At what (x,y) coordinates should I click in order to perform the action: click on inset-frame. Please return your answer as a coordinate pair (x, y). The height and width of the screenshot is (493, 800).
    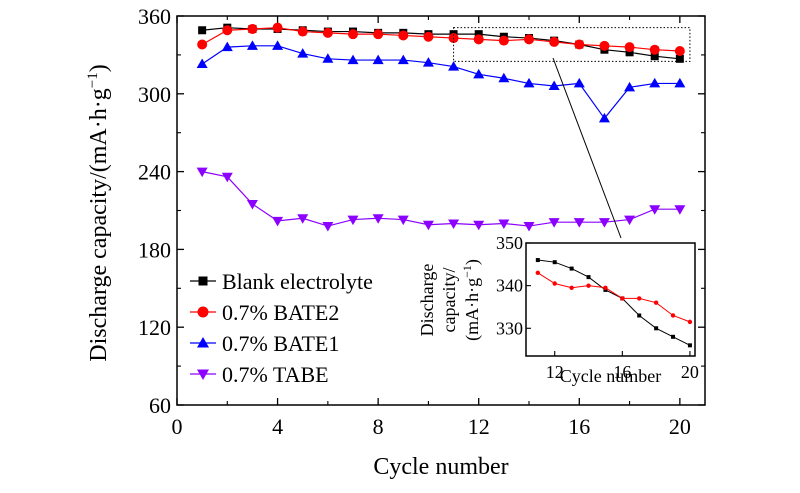
    Looking at the image, I should click on (610, 299).